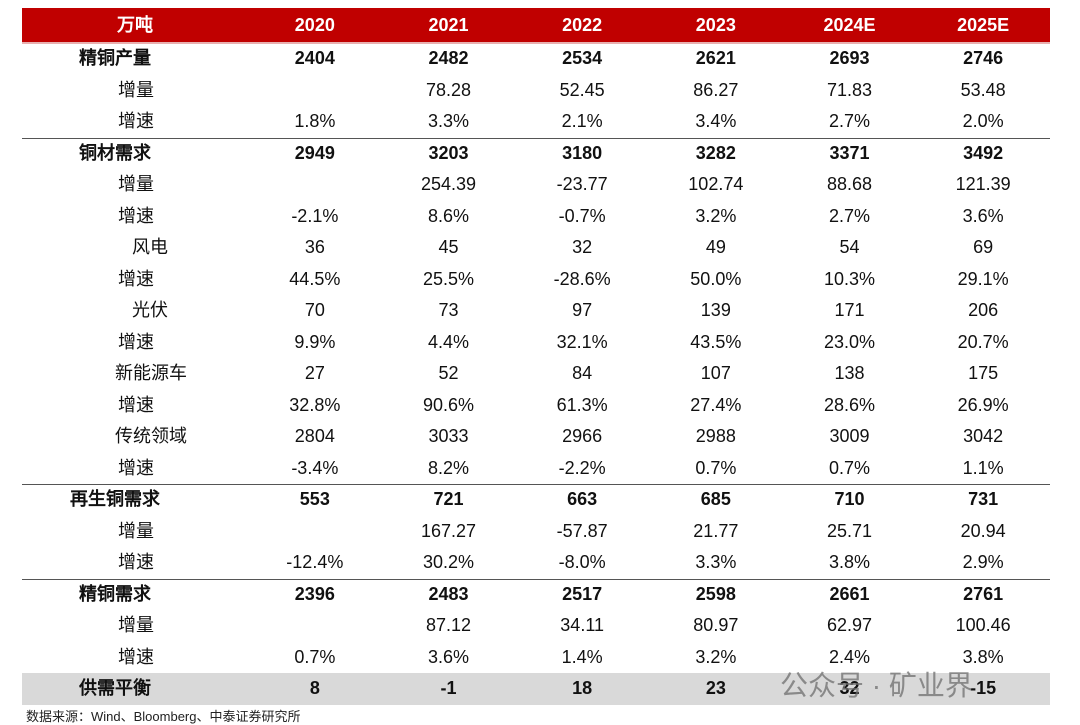  Describe the element at coordinates (716, 530) in the screenshot. I see `cell: 21.77` at that location.